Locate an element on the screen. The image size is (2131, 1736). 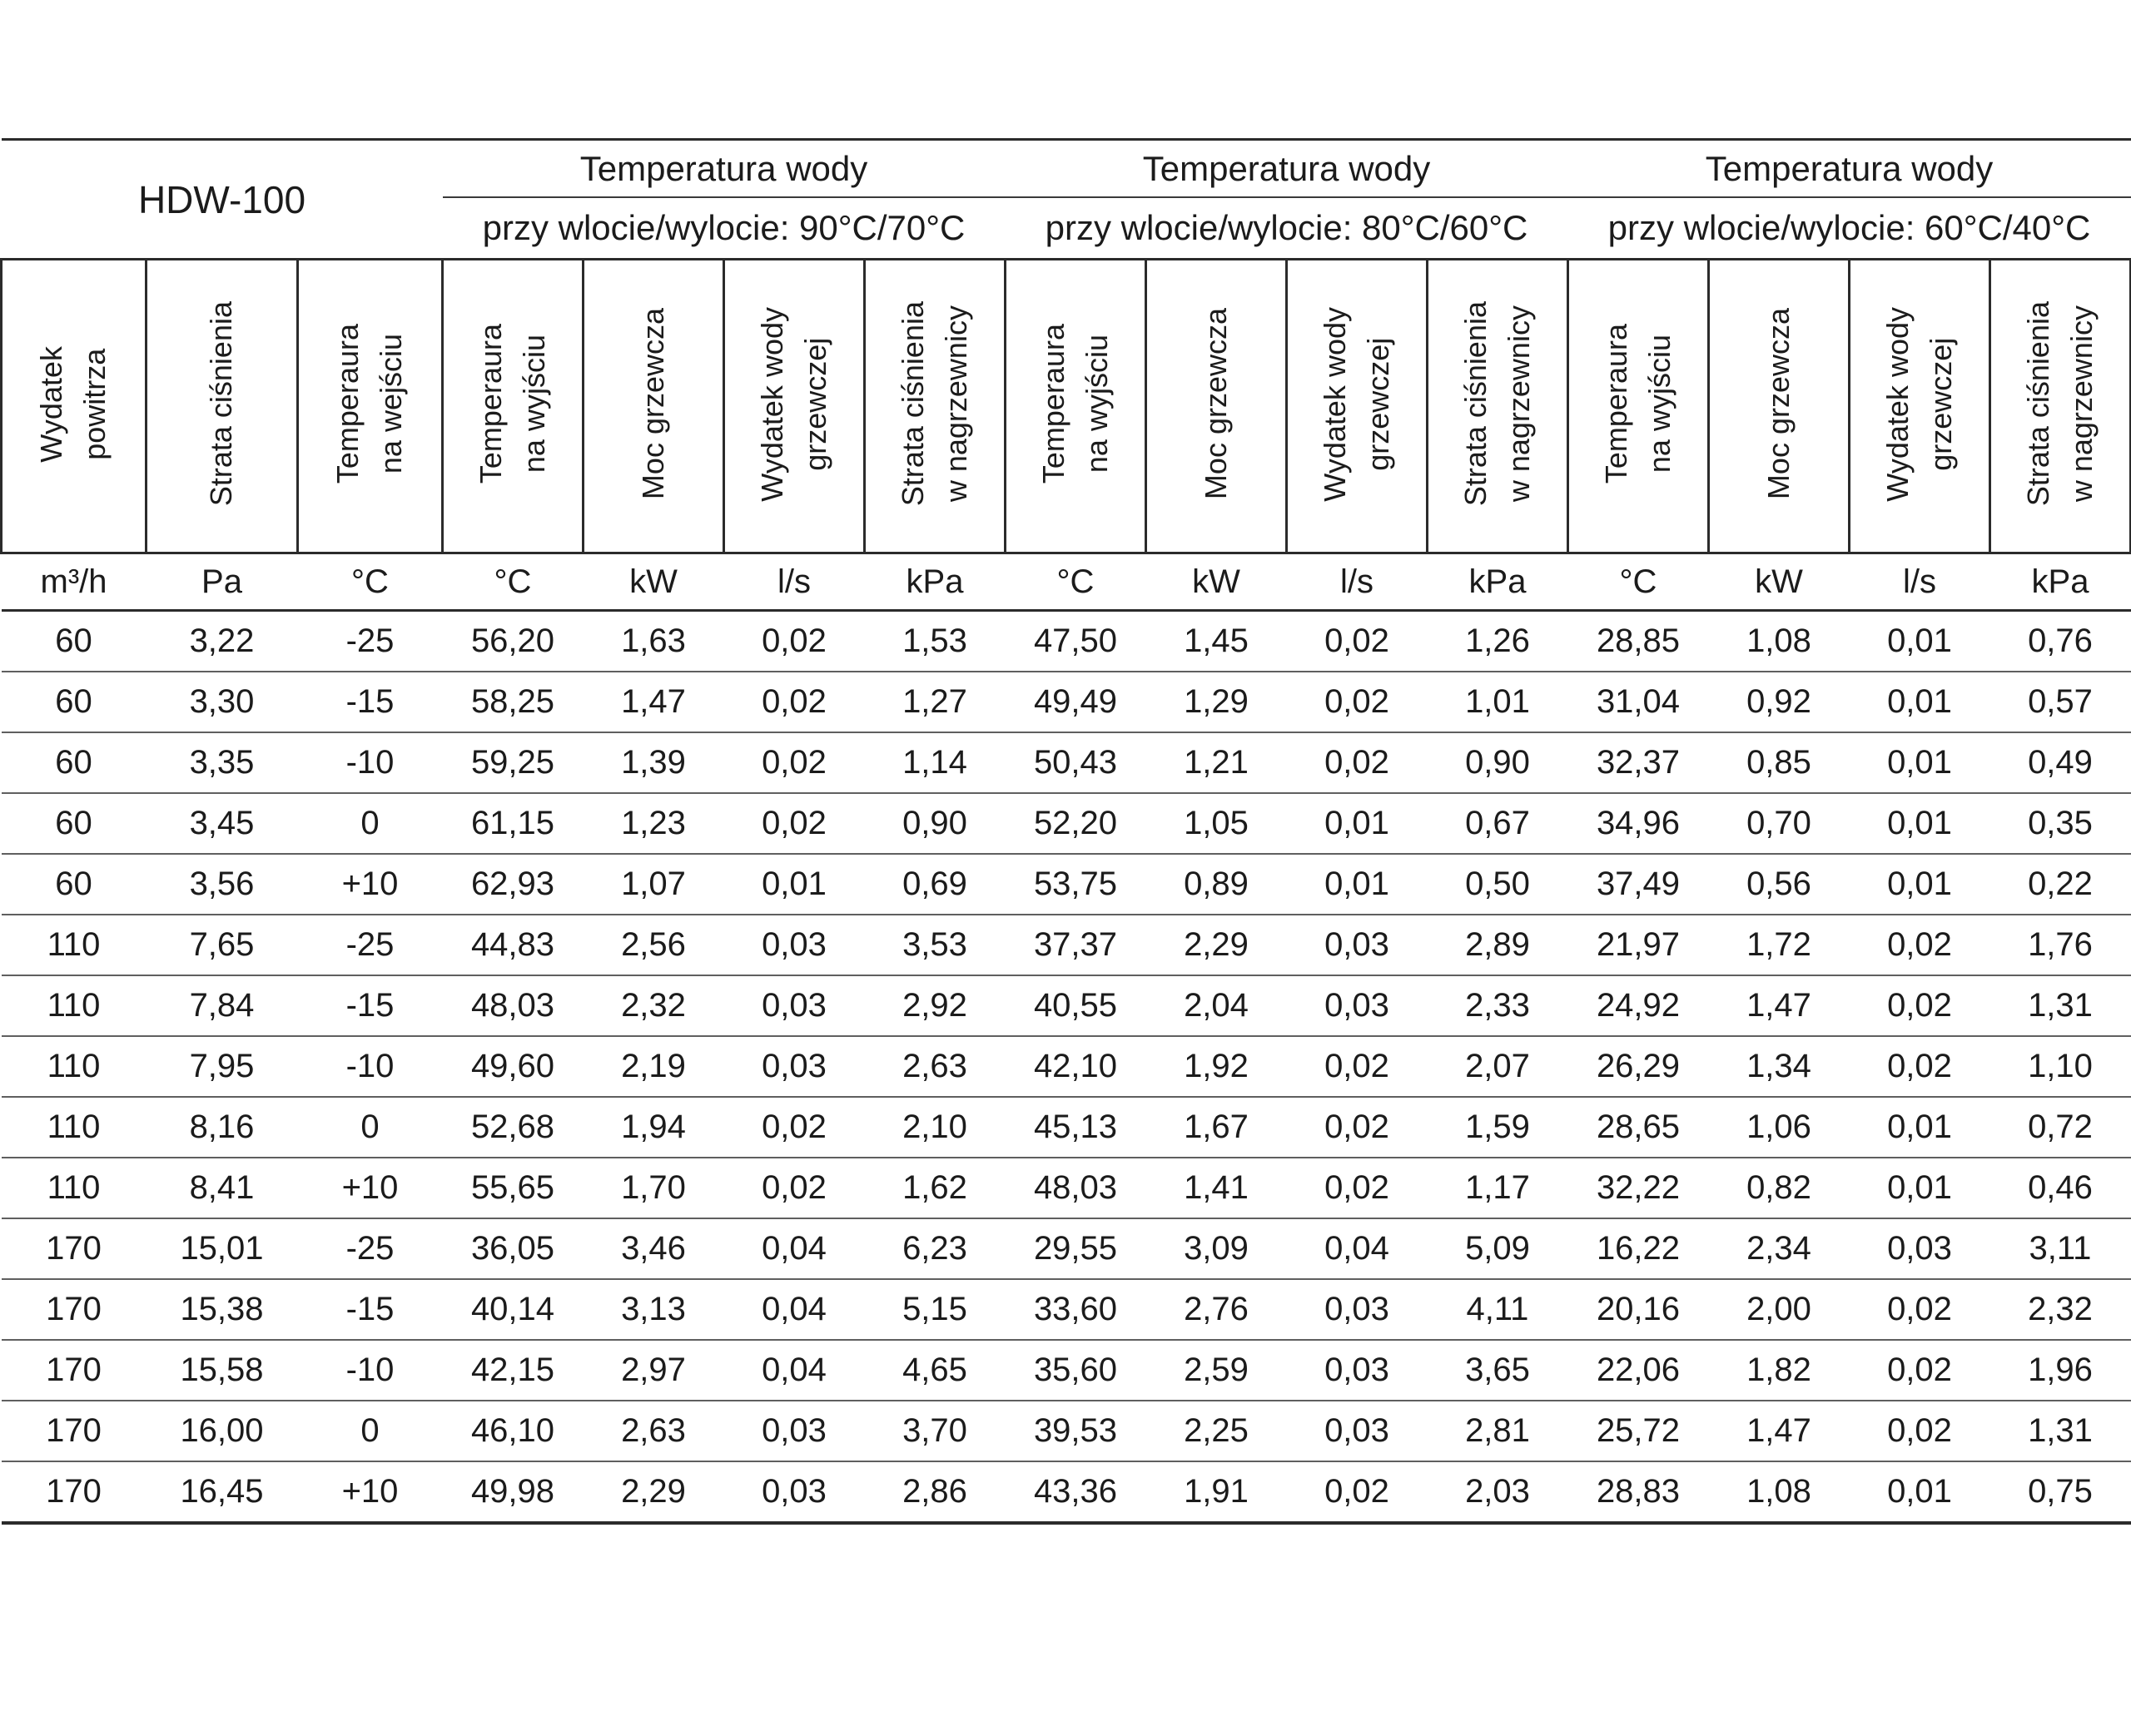
data-cell: 62,93 is located at coordinates (513, 885).